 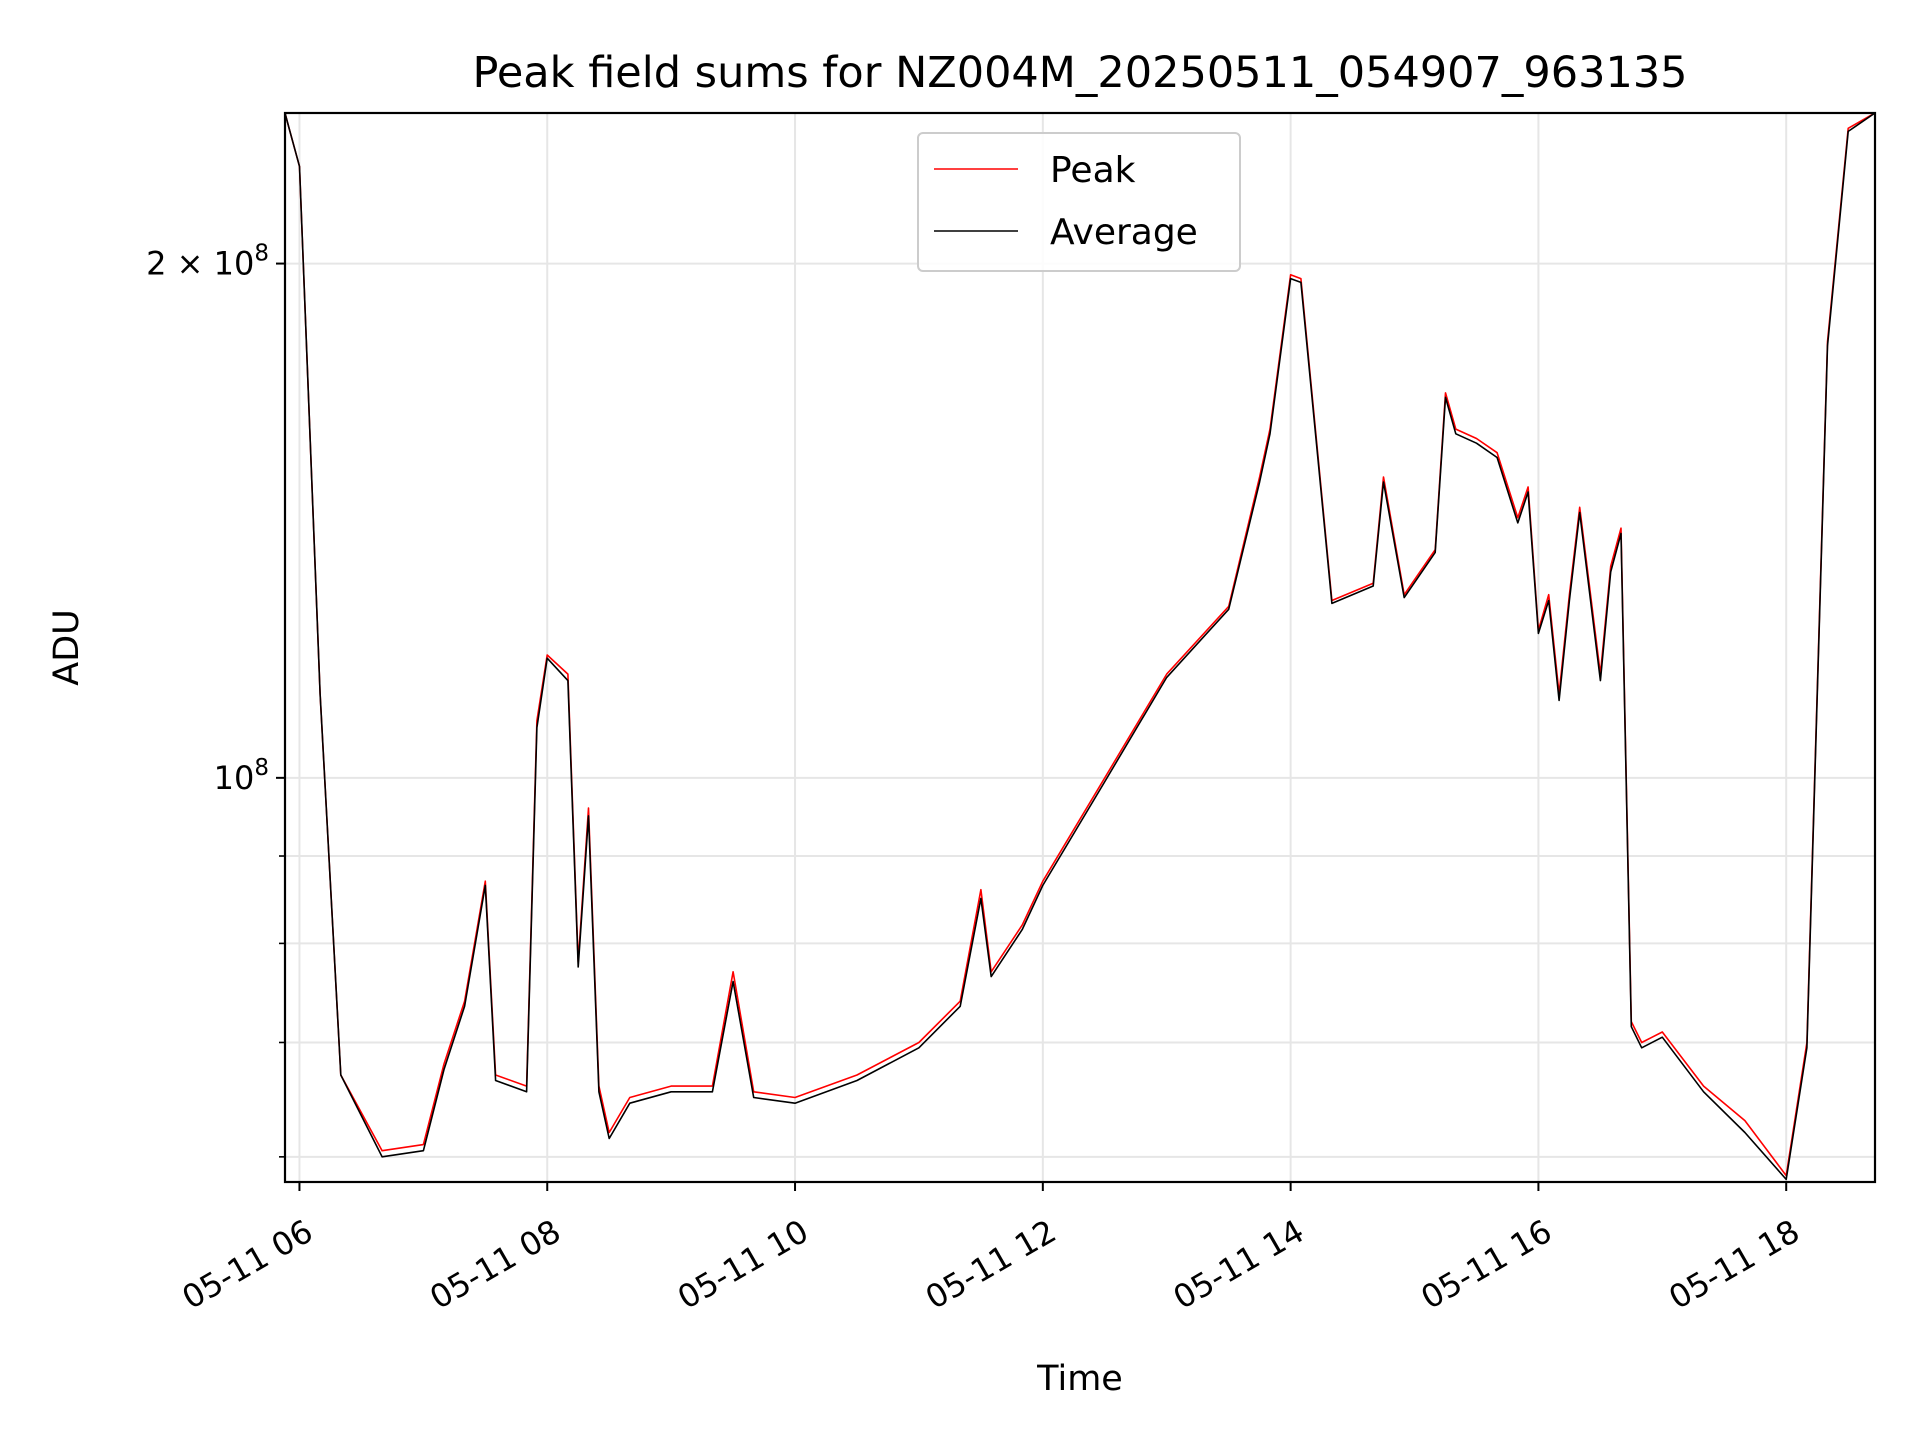 I want to click on legend: Peak Average, so click(x=1079, y=202).